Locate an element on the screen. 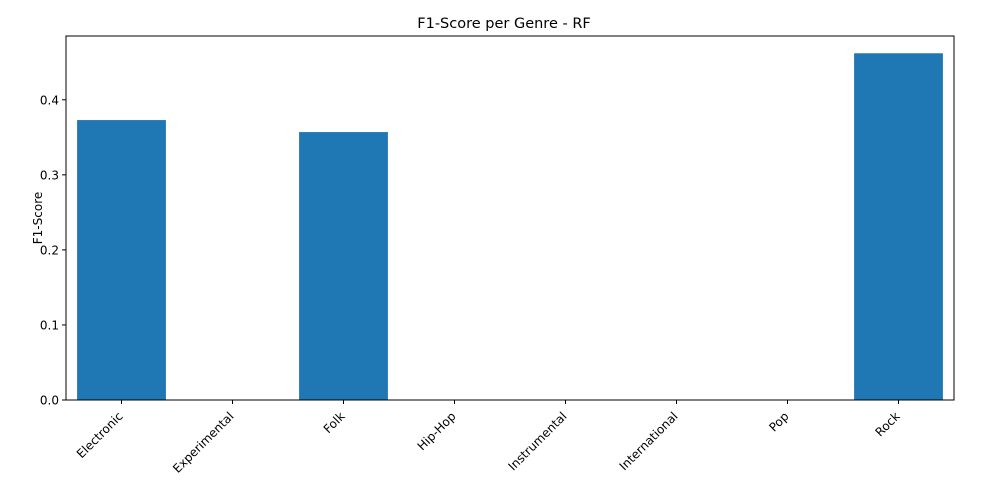 This screenshot has width=1000, height=504. bar-folk is located at coordinates (343, 266).